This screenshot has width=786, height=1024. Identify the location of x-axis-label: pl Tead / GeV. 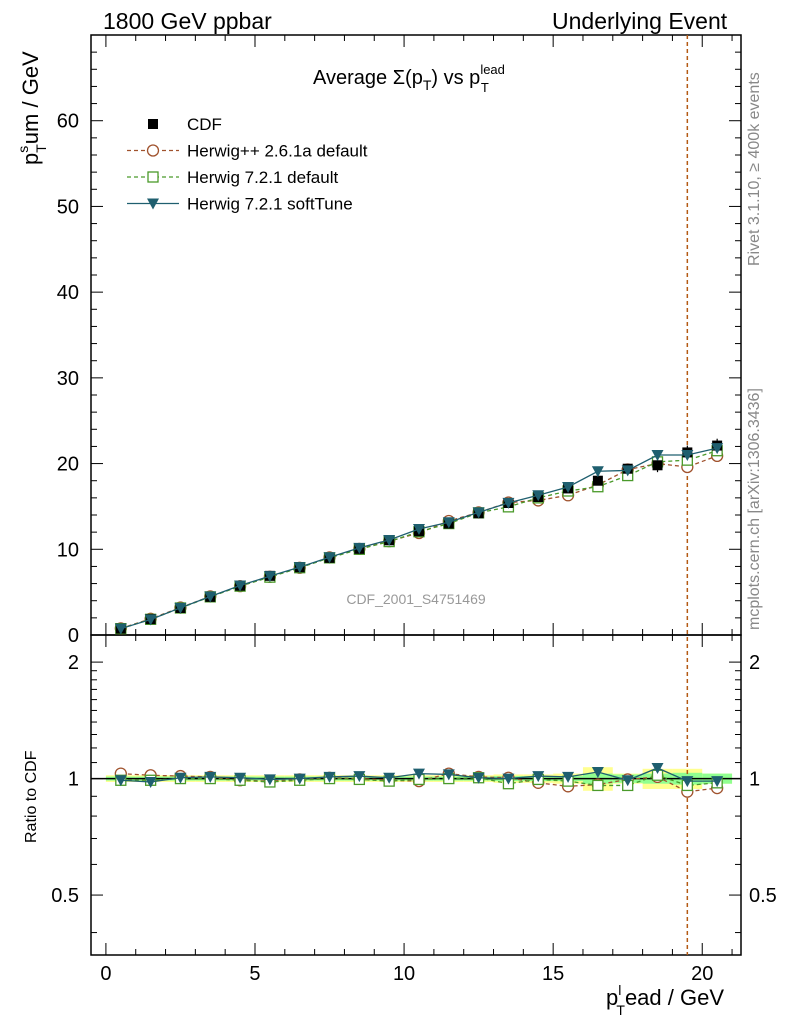
(665, 1000).